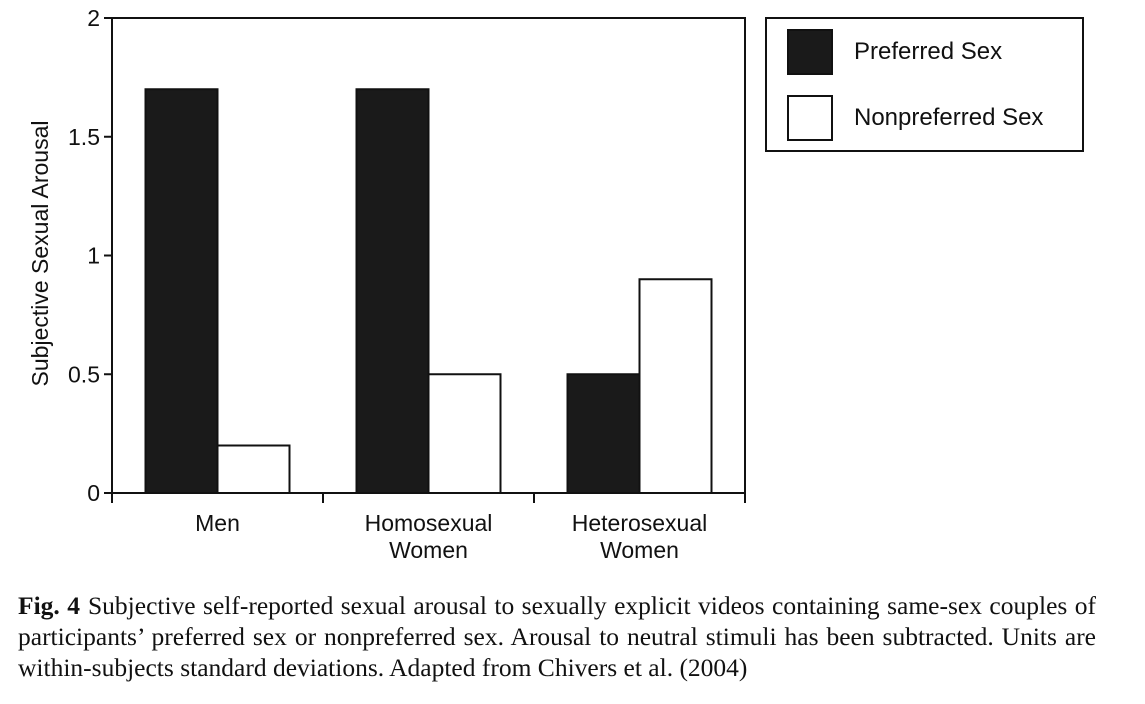  What do you see at coordinates (429, 536) in the screenshot?
I see `x-category-label: Homosexual Women` at bounding box center [429, 536].